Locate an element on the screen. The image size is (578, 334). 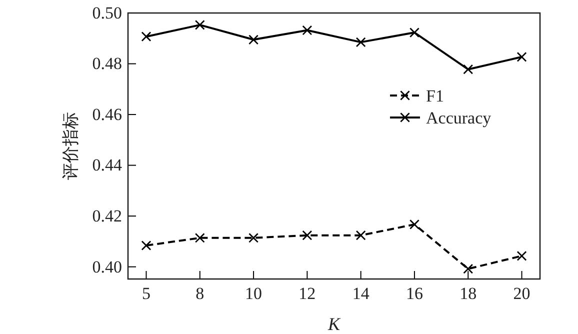
x-tick-label: 12 is located at coordinates (307, 294).